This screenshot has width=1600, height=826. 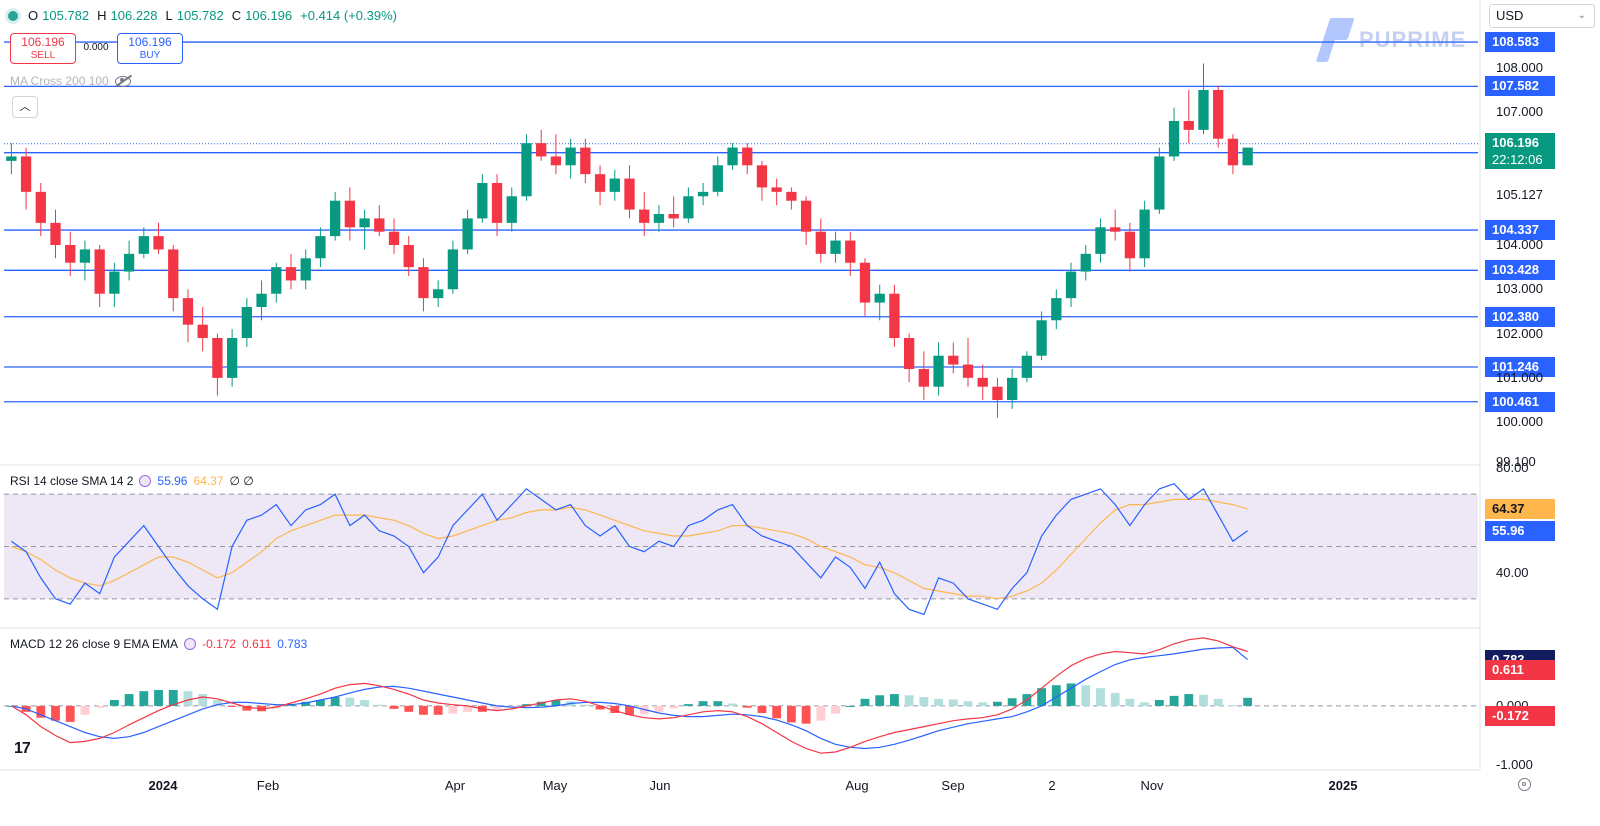 What do you see at coordinates (1052, 785) in the screenshot?
I see `time-axis-label: 2` at bounding box center [1052, 785].